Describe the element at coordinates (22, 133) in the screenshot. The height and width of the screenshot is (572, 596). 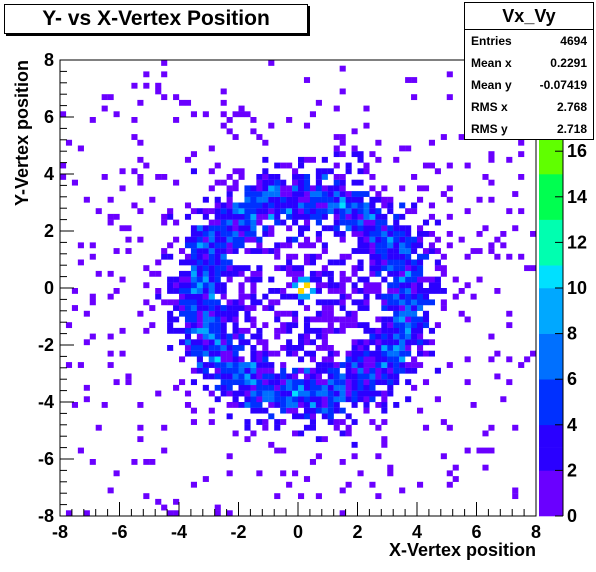
I see `y-axis-label: Y-Vertex position` at that location.